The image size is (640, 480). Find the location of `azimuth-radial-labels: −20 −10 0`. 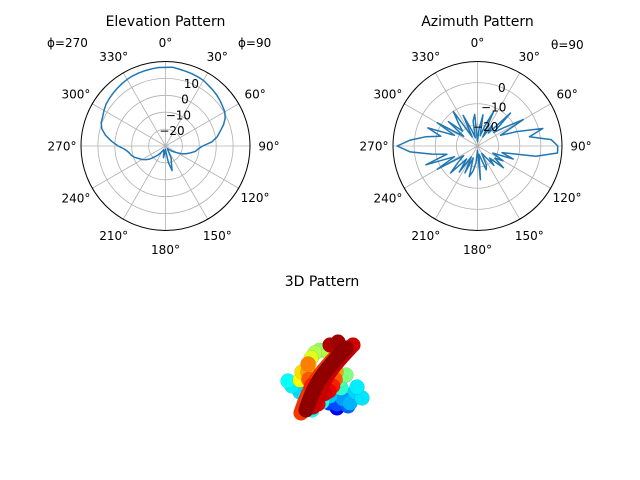

azimuth-radial-labels: −20 −10 0 is located at coordinates (489, 107).